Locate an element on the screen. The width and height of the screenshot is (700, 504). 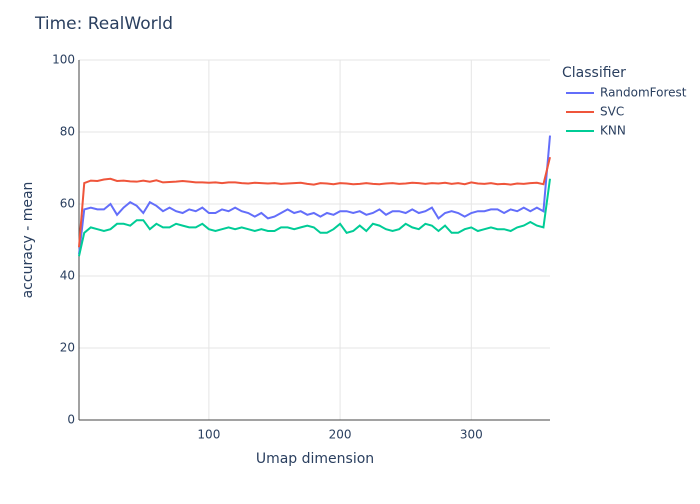
legend-title: Classifier is located at coordinates (594, 73).